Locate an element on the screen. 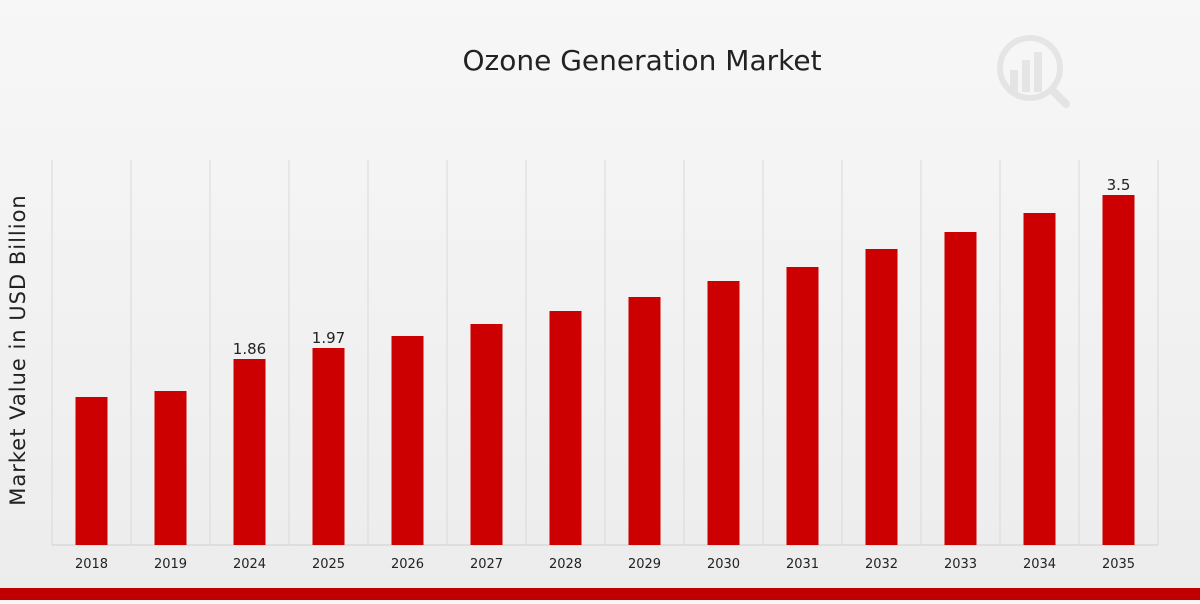 The width and height of the screenshot is (1200, 604). bar-2029 is located at coordinates (644, 421).